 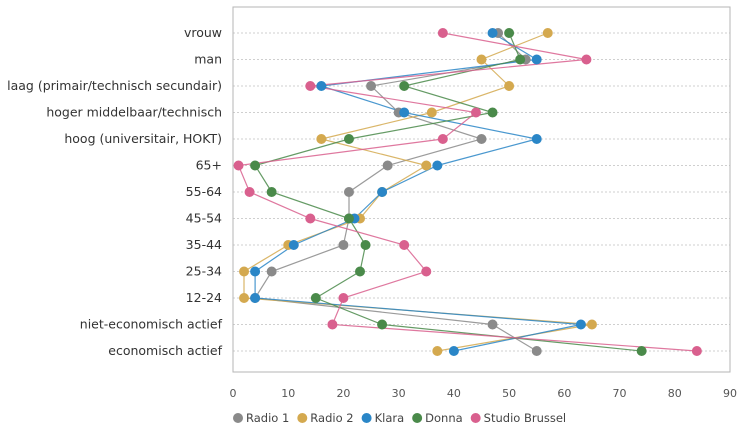 I want to click on x-tick-label: 80, so click(x=675, y=393).